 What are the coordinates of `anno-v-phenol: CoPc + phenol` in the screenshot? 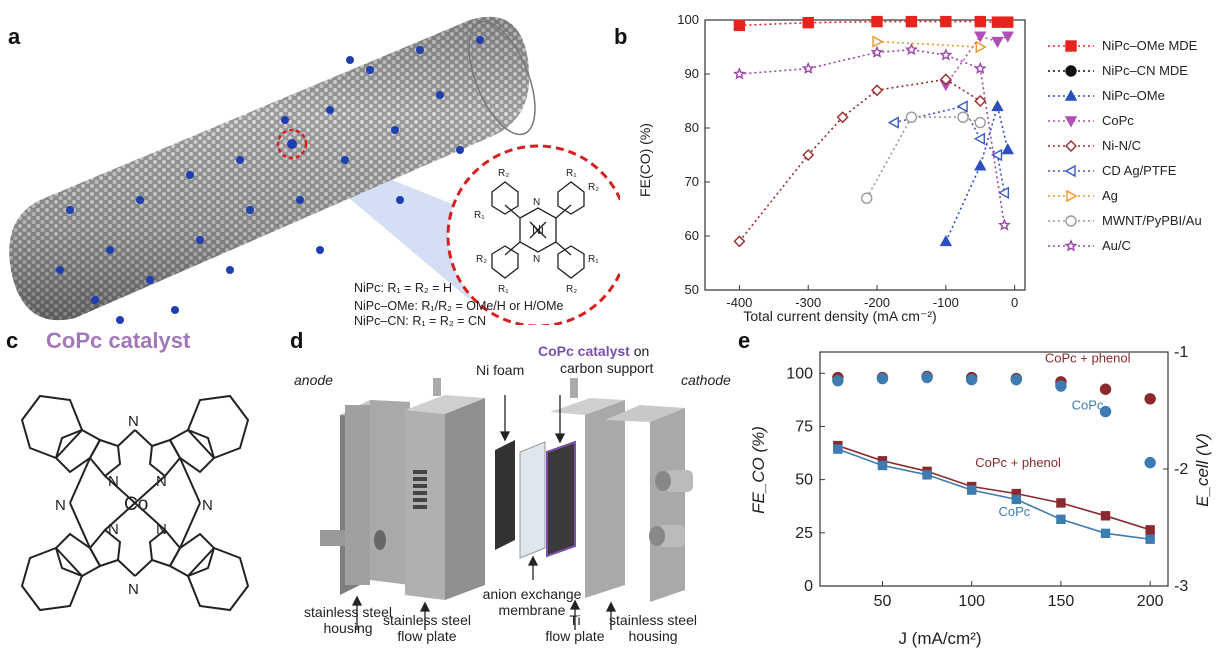 It's located at (1018, 462).